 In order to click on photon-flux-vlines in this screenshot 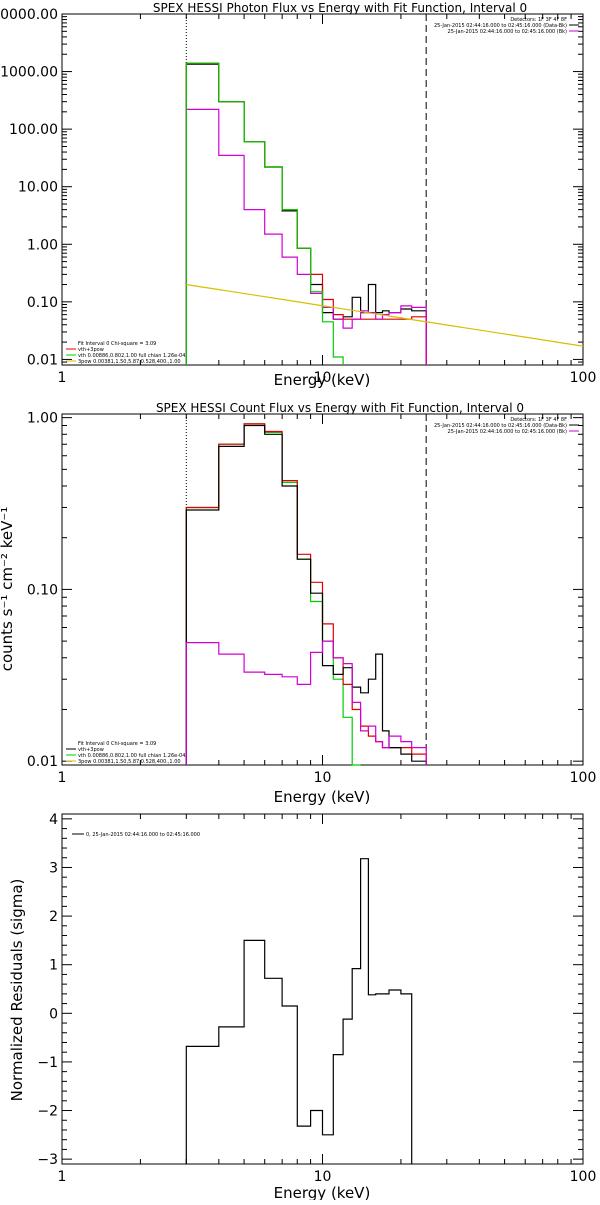, I will do `click(306, 189)`.